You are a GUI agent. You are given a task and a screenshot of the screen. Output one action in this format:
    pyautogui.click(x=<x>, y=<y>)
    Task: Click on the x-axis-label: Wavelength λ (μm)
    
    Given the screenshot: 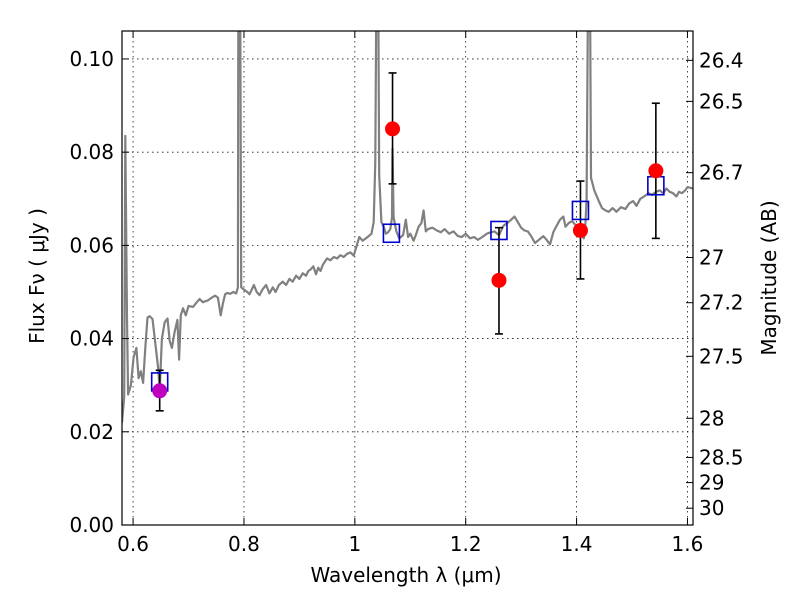 What is the action you would take?
    pyautogui.click(x=405, y=575)
    